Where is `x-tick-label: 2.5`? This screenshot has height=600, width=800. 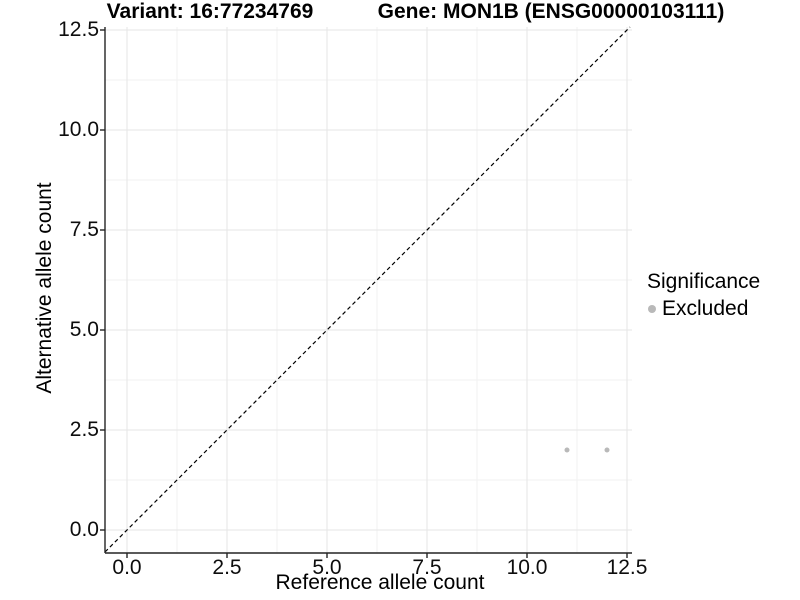
x-tick-label: 2.5 is located at coordinates (227, 567).